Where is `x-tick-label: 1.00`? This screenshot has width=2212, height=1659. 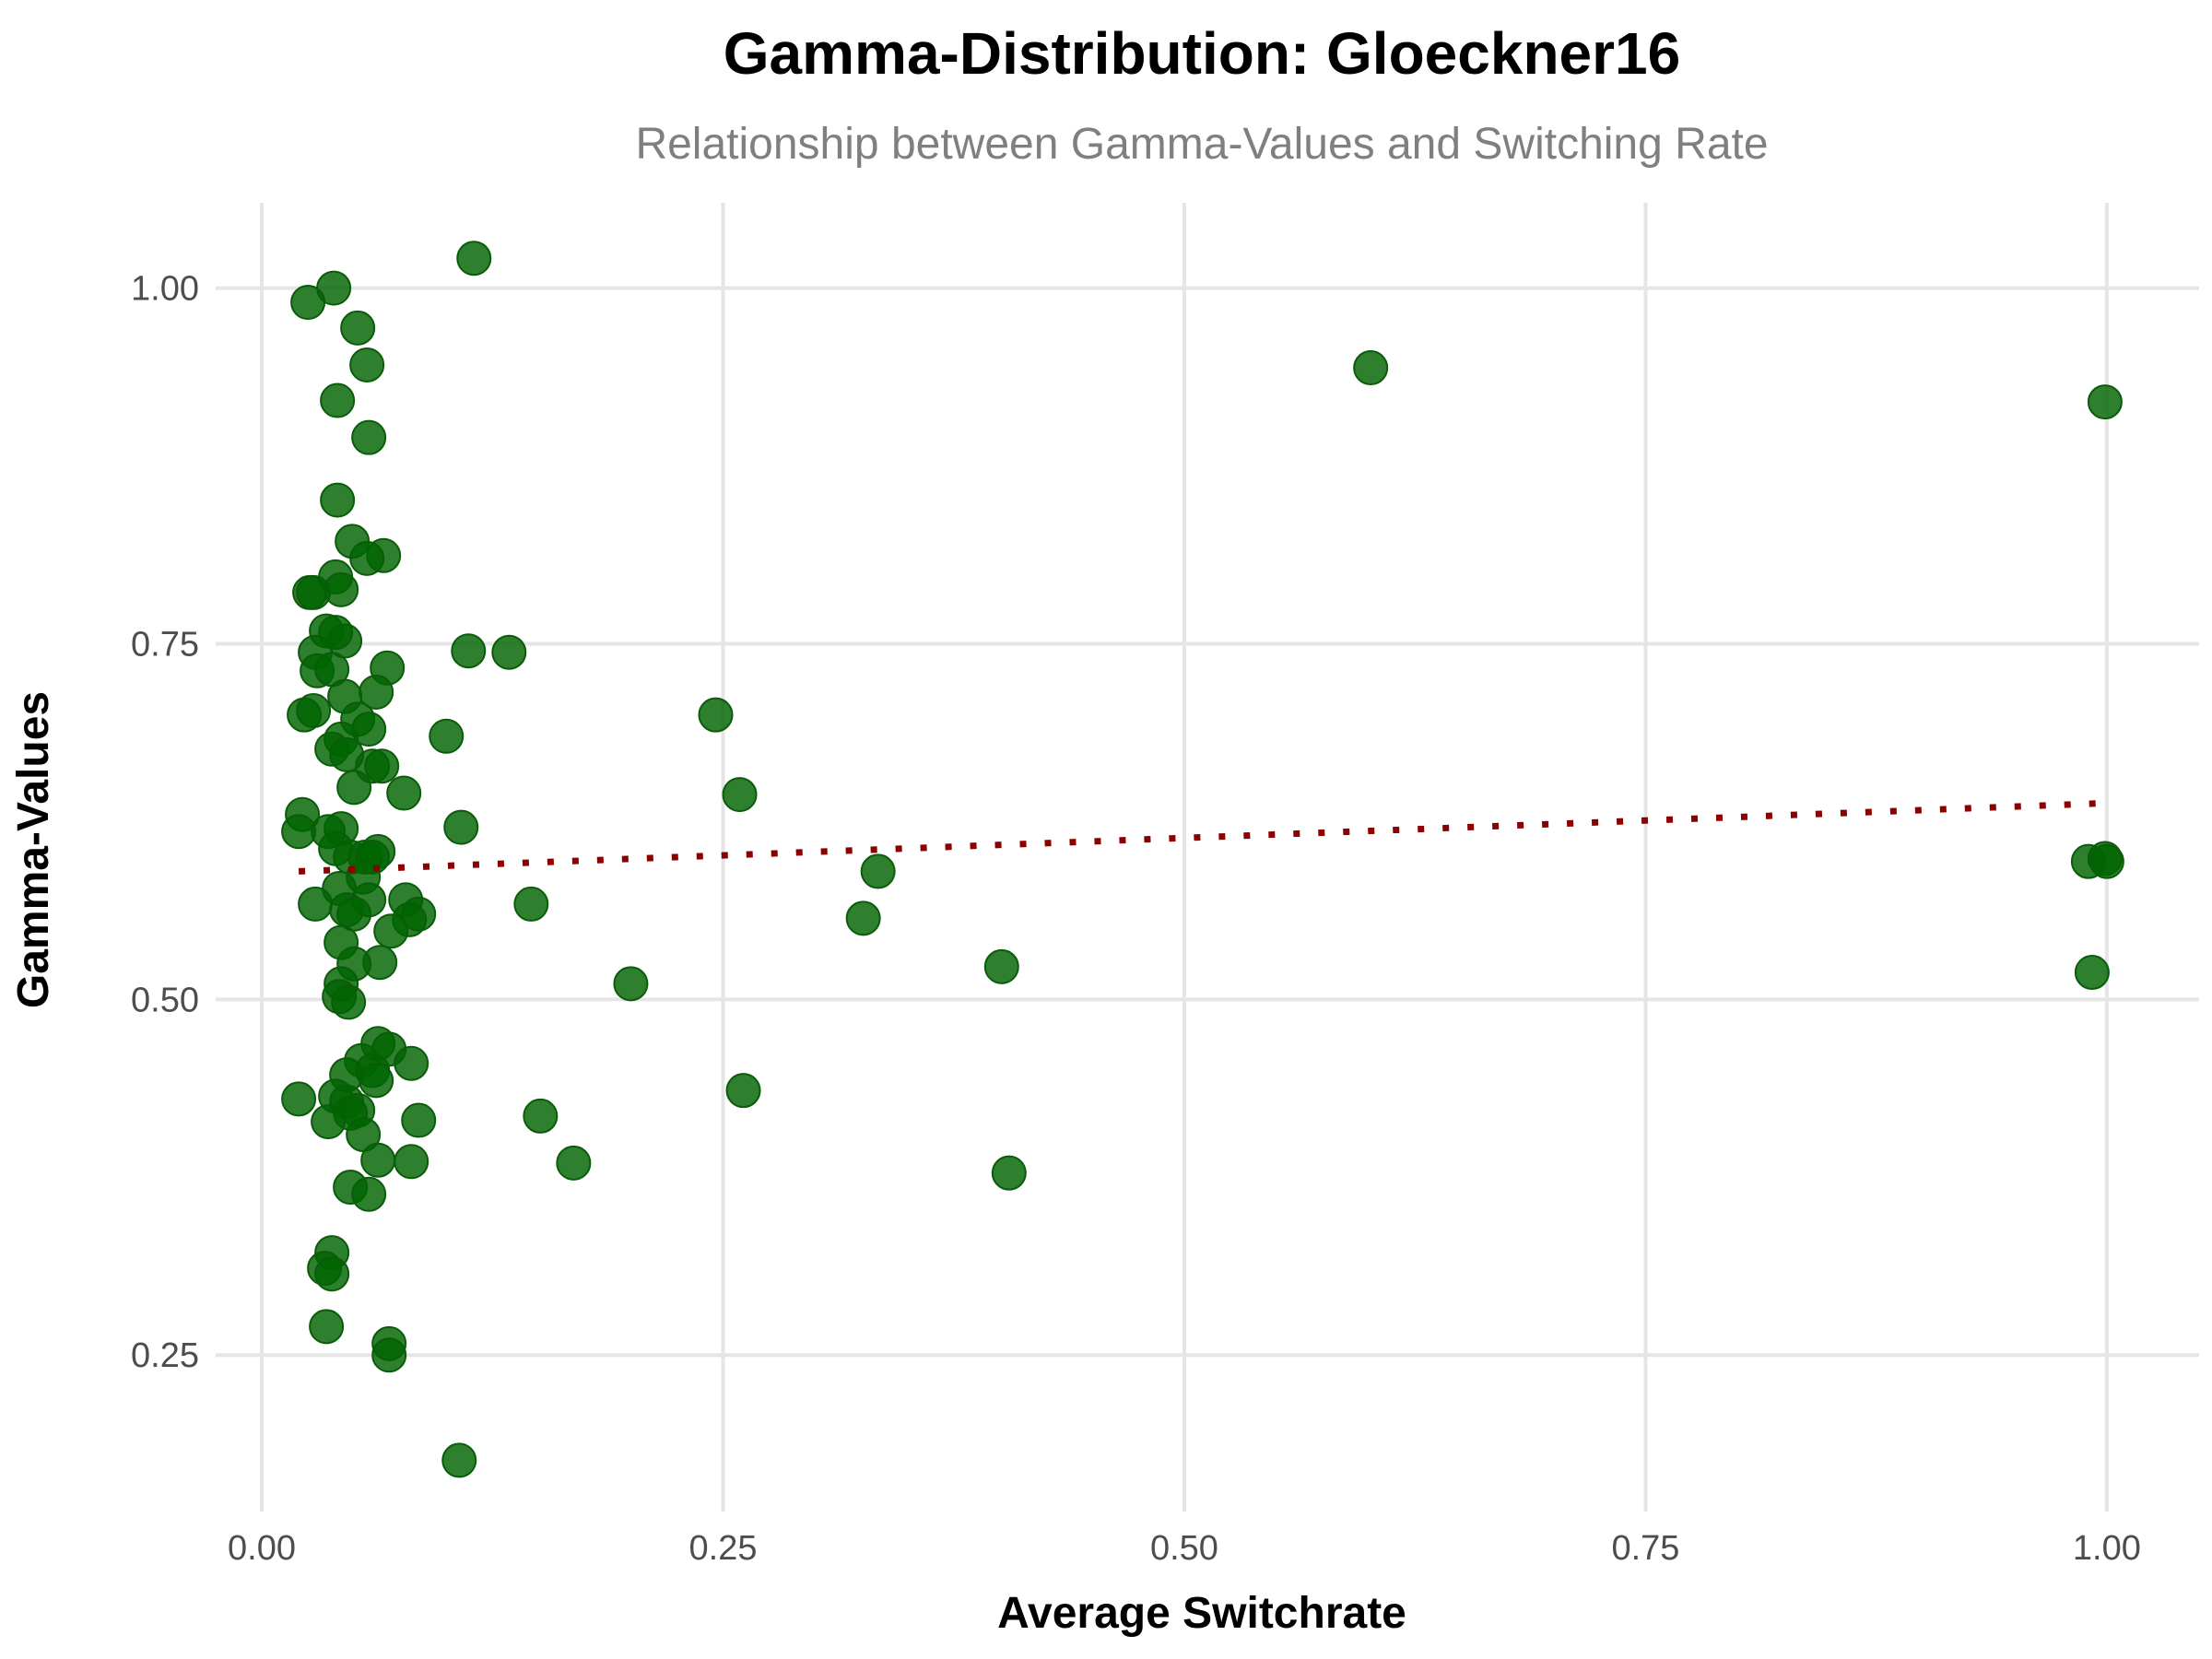 x-tick-label: 1.00 is located at coordinates (2107, 1548).